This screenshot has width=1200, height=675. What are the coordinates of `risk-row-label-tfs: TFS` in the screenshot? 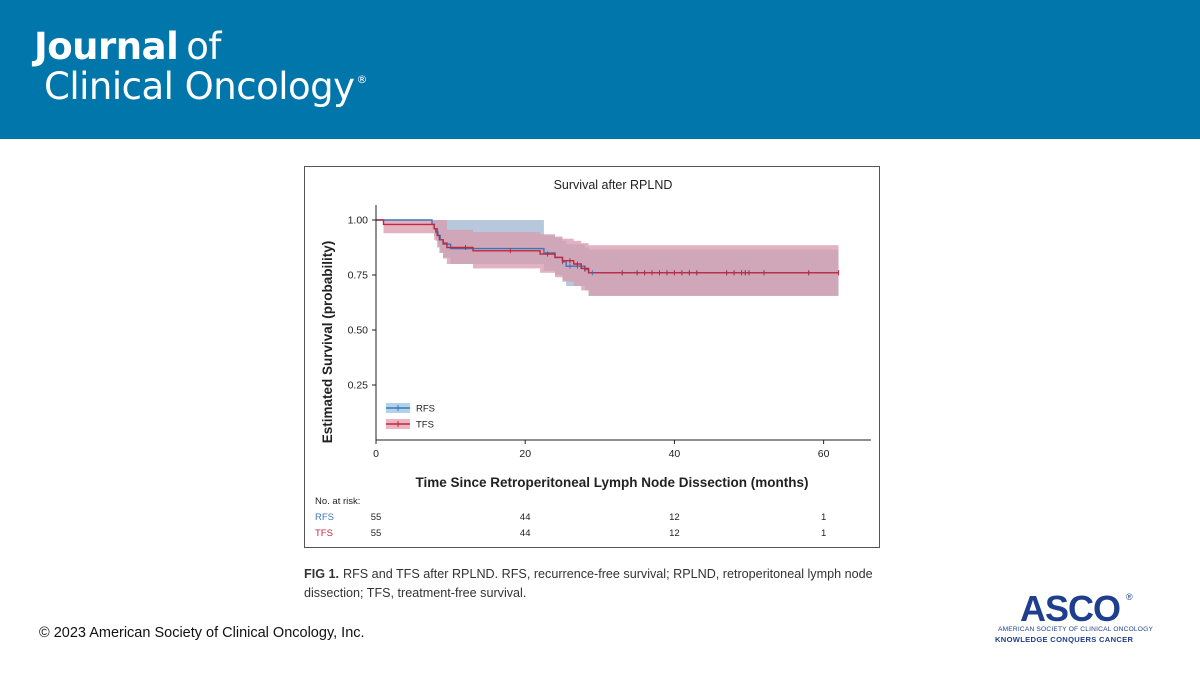 It's located at (324, 533).